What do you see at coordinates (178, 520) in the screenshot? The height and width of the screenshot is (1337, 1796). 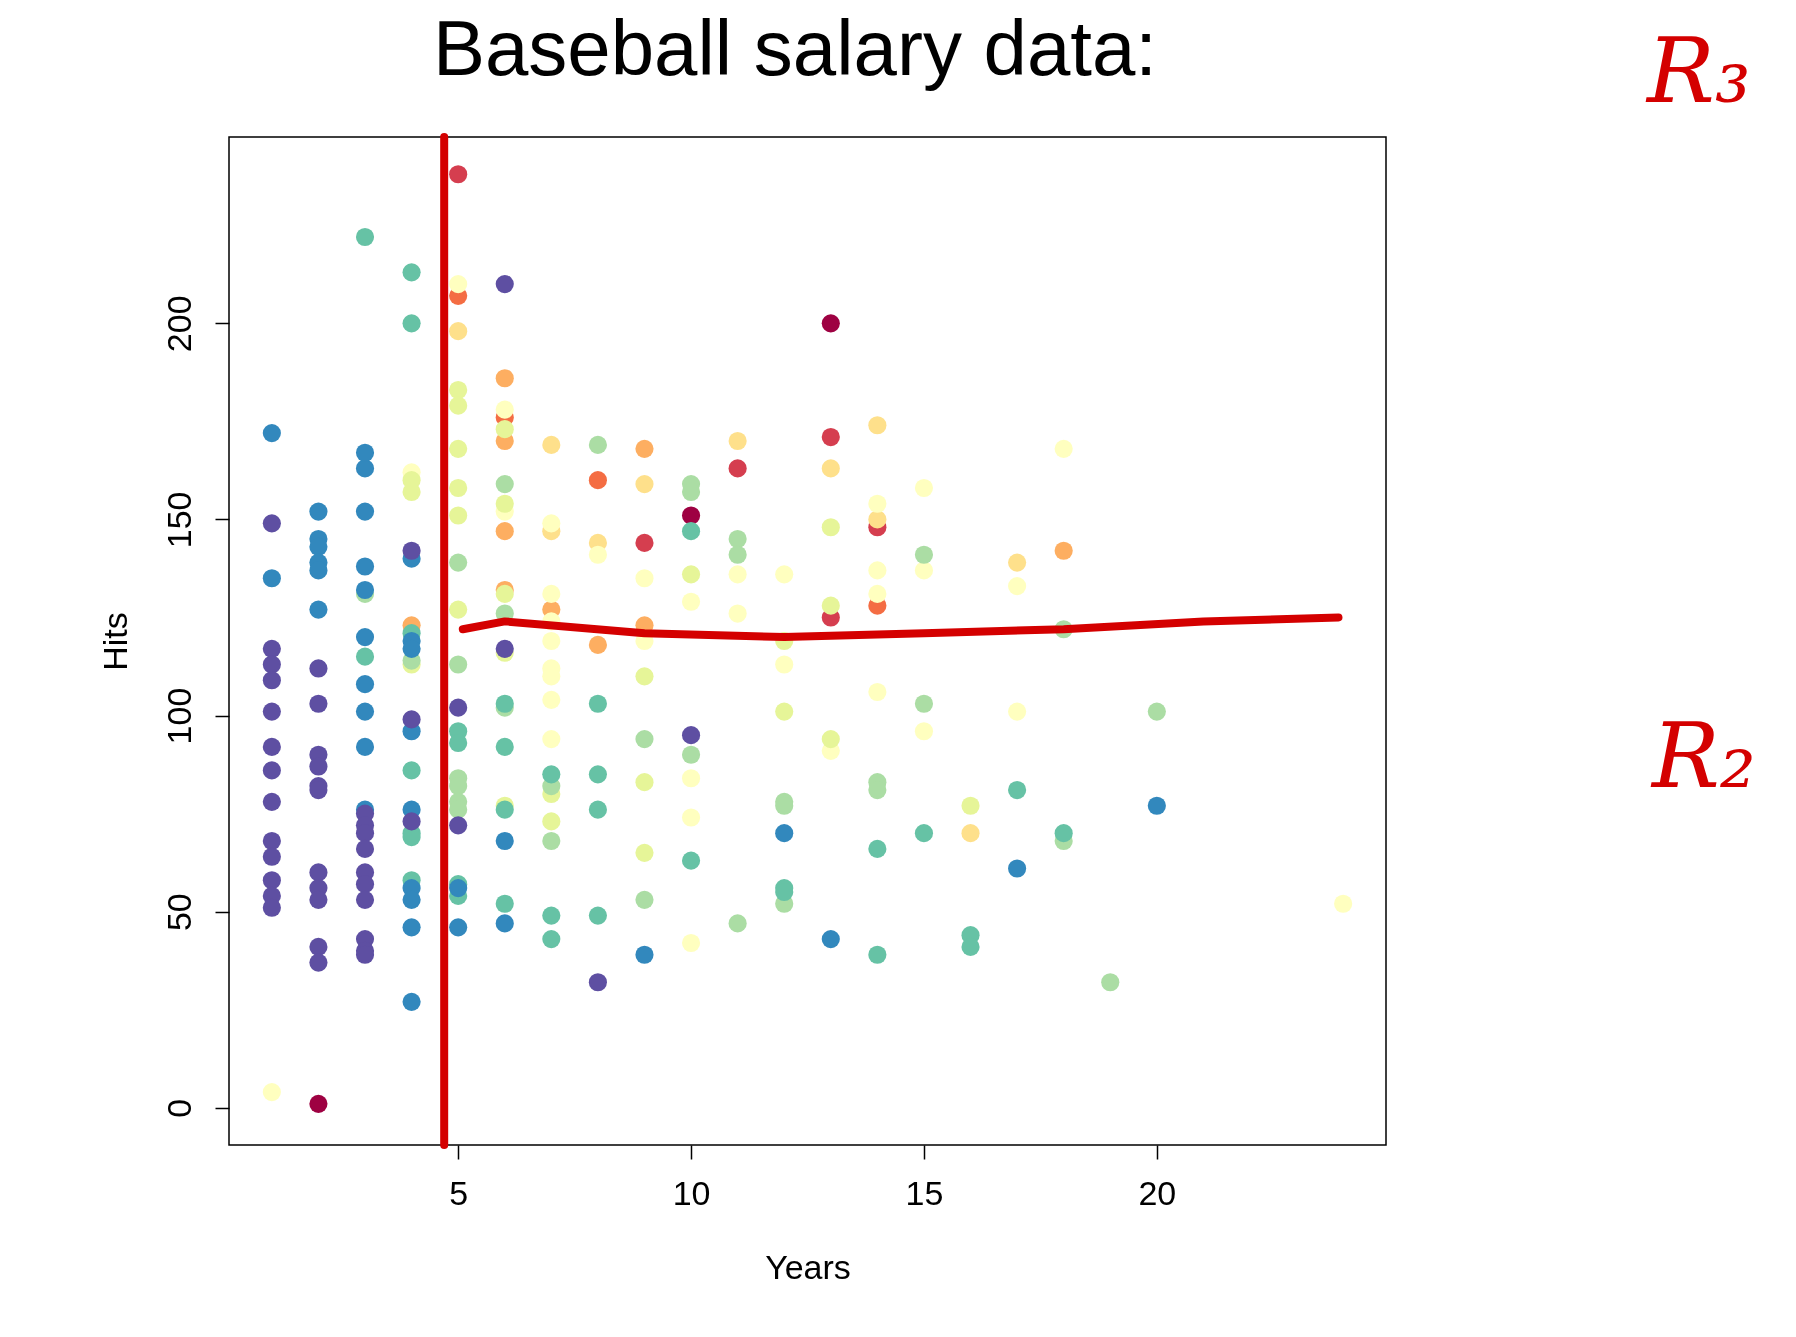 I see `y-tick-label: 150` at bounding box center [178, 520].